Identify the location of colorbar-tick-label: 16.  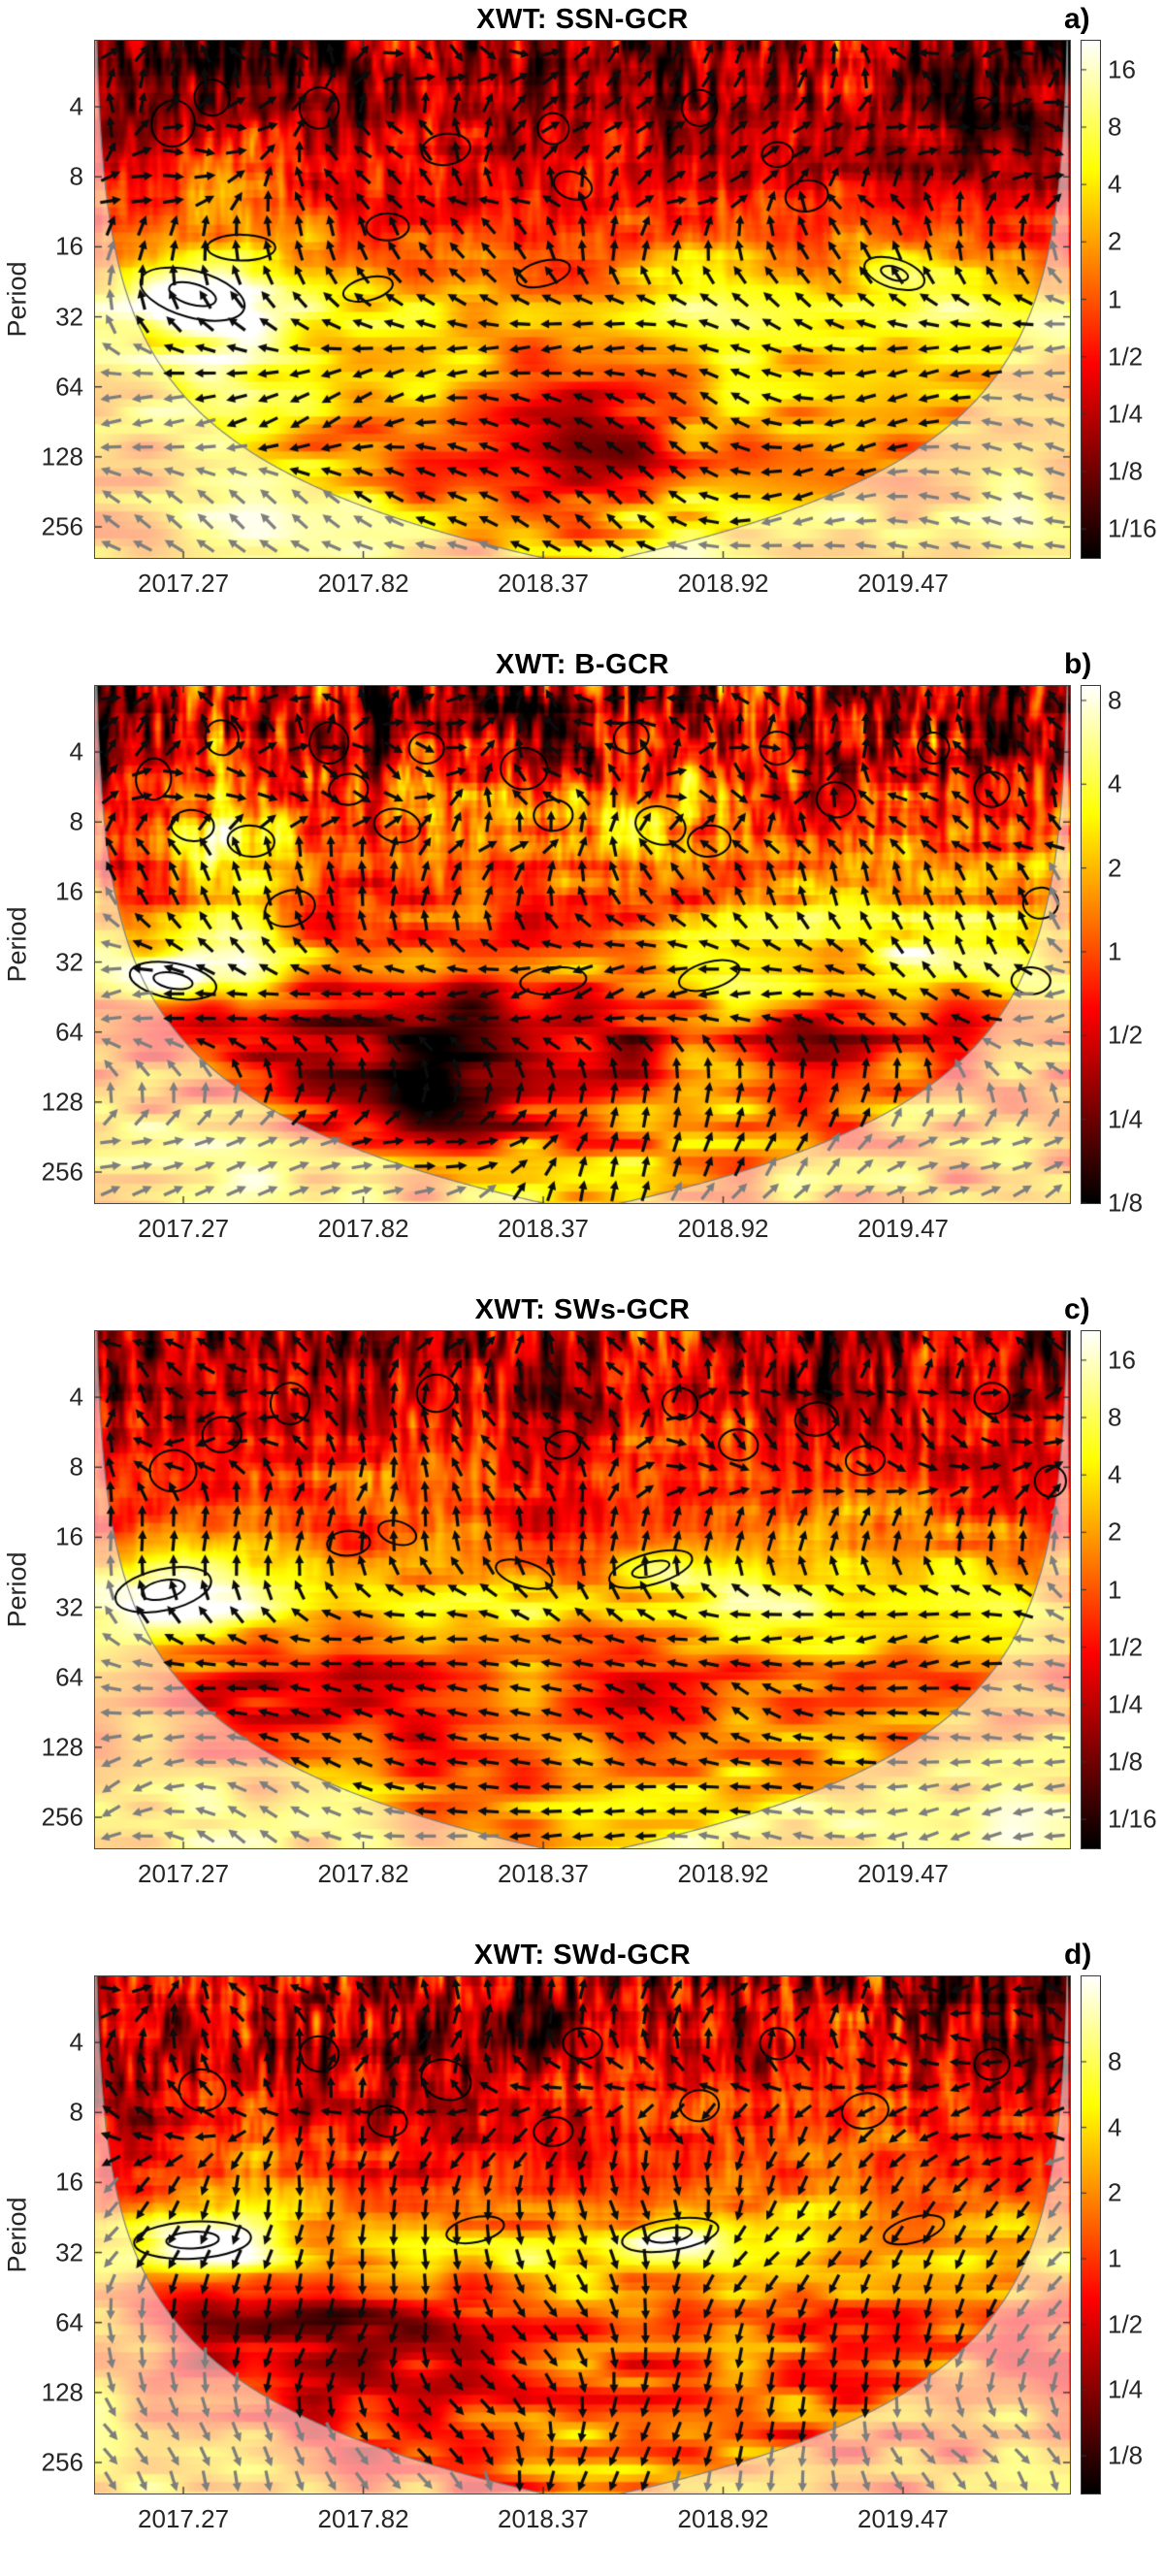
(1122, 1360).